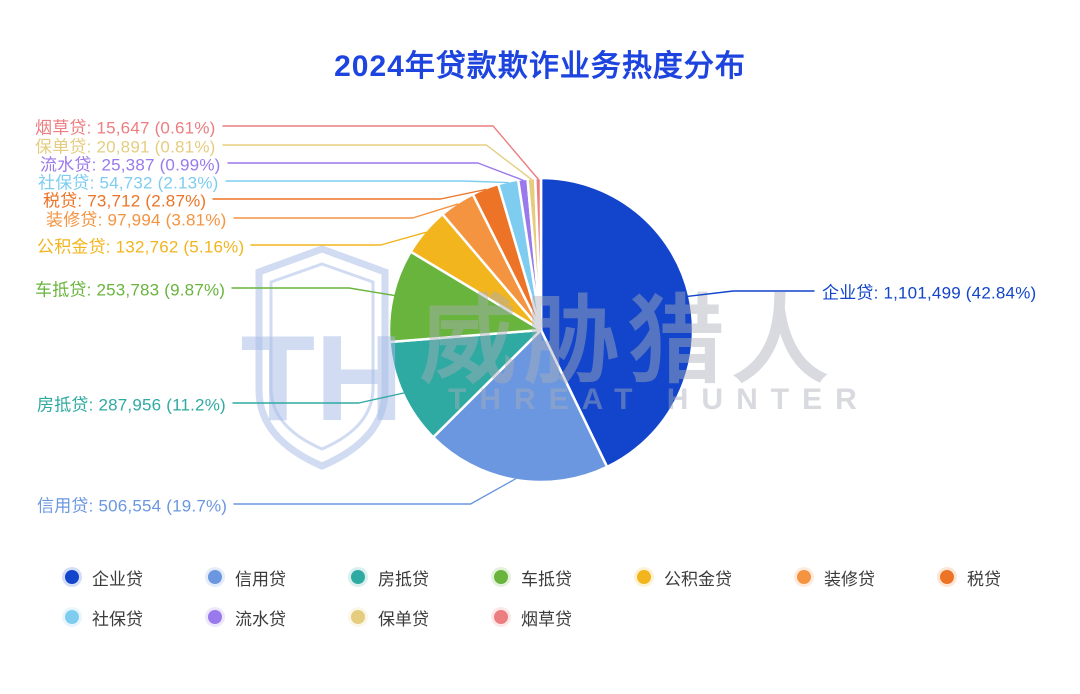 Image resolution: width=1080 pixels, height=694 pixels. I want to click on watermark-en-text: THREAT HUNTER, so click(659, 399).